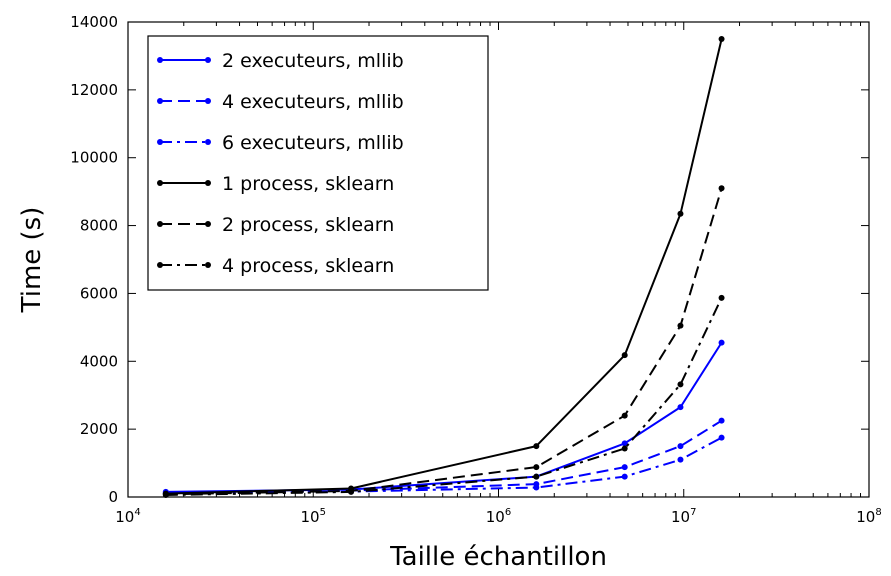  I want to click on legend-item: 2 process, sklearn, so click(275, 225).